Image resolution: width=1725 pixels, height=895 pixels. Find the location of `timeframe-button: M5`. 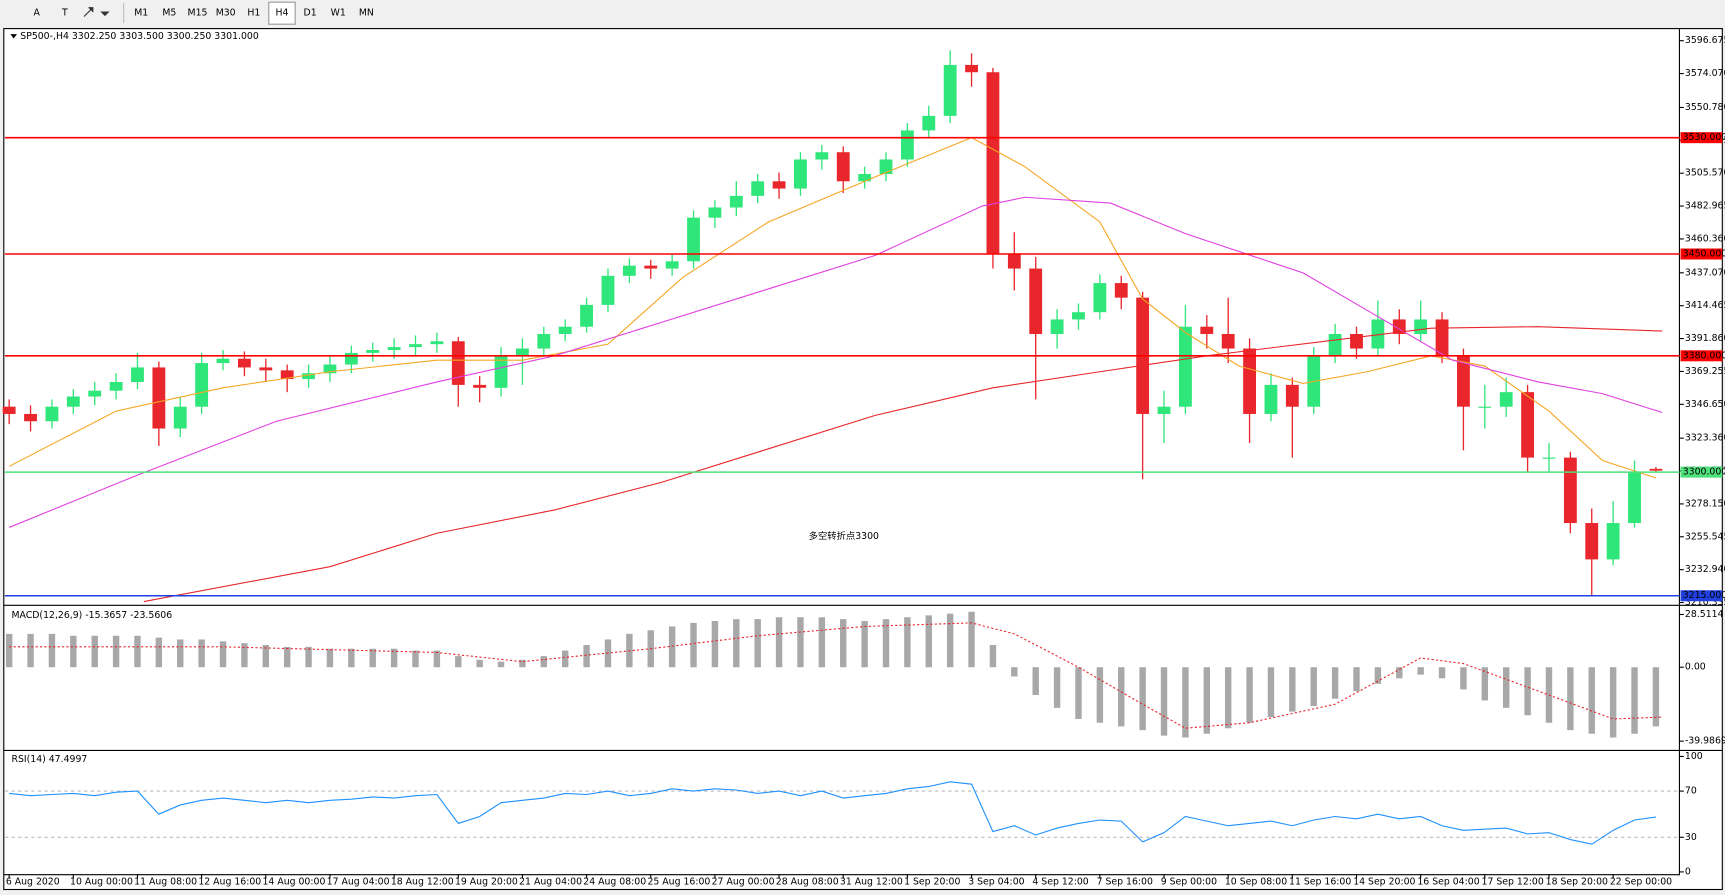

timeframe-button: M5 is located at coordinates (169, 13).